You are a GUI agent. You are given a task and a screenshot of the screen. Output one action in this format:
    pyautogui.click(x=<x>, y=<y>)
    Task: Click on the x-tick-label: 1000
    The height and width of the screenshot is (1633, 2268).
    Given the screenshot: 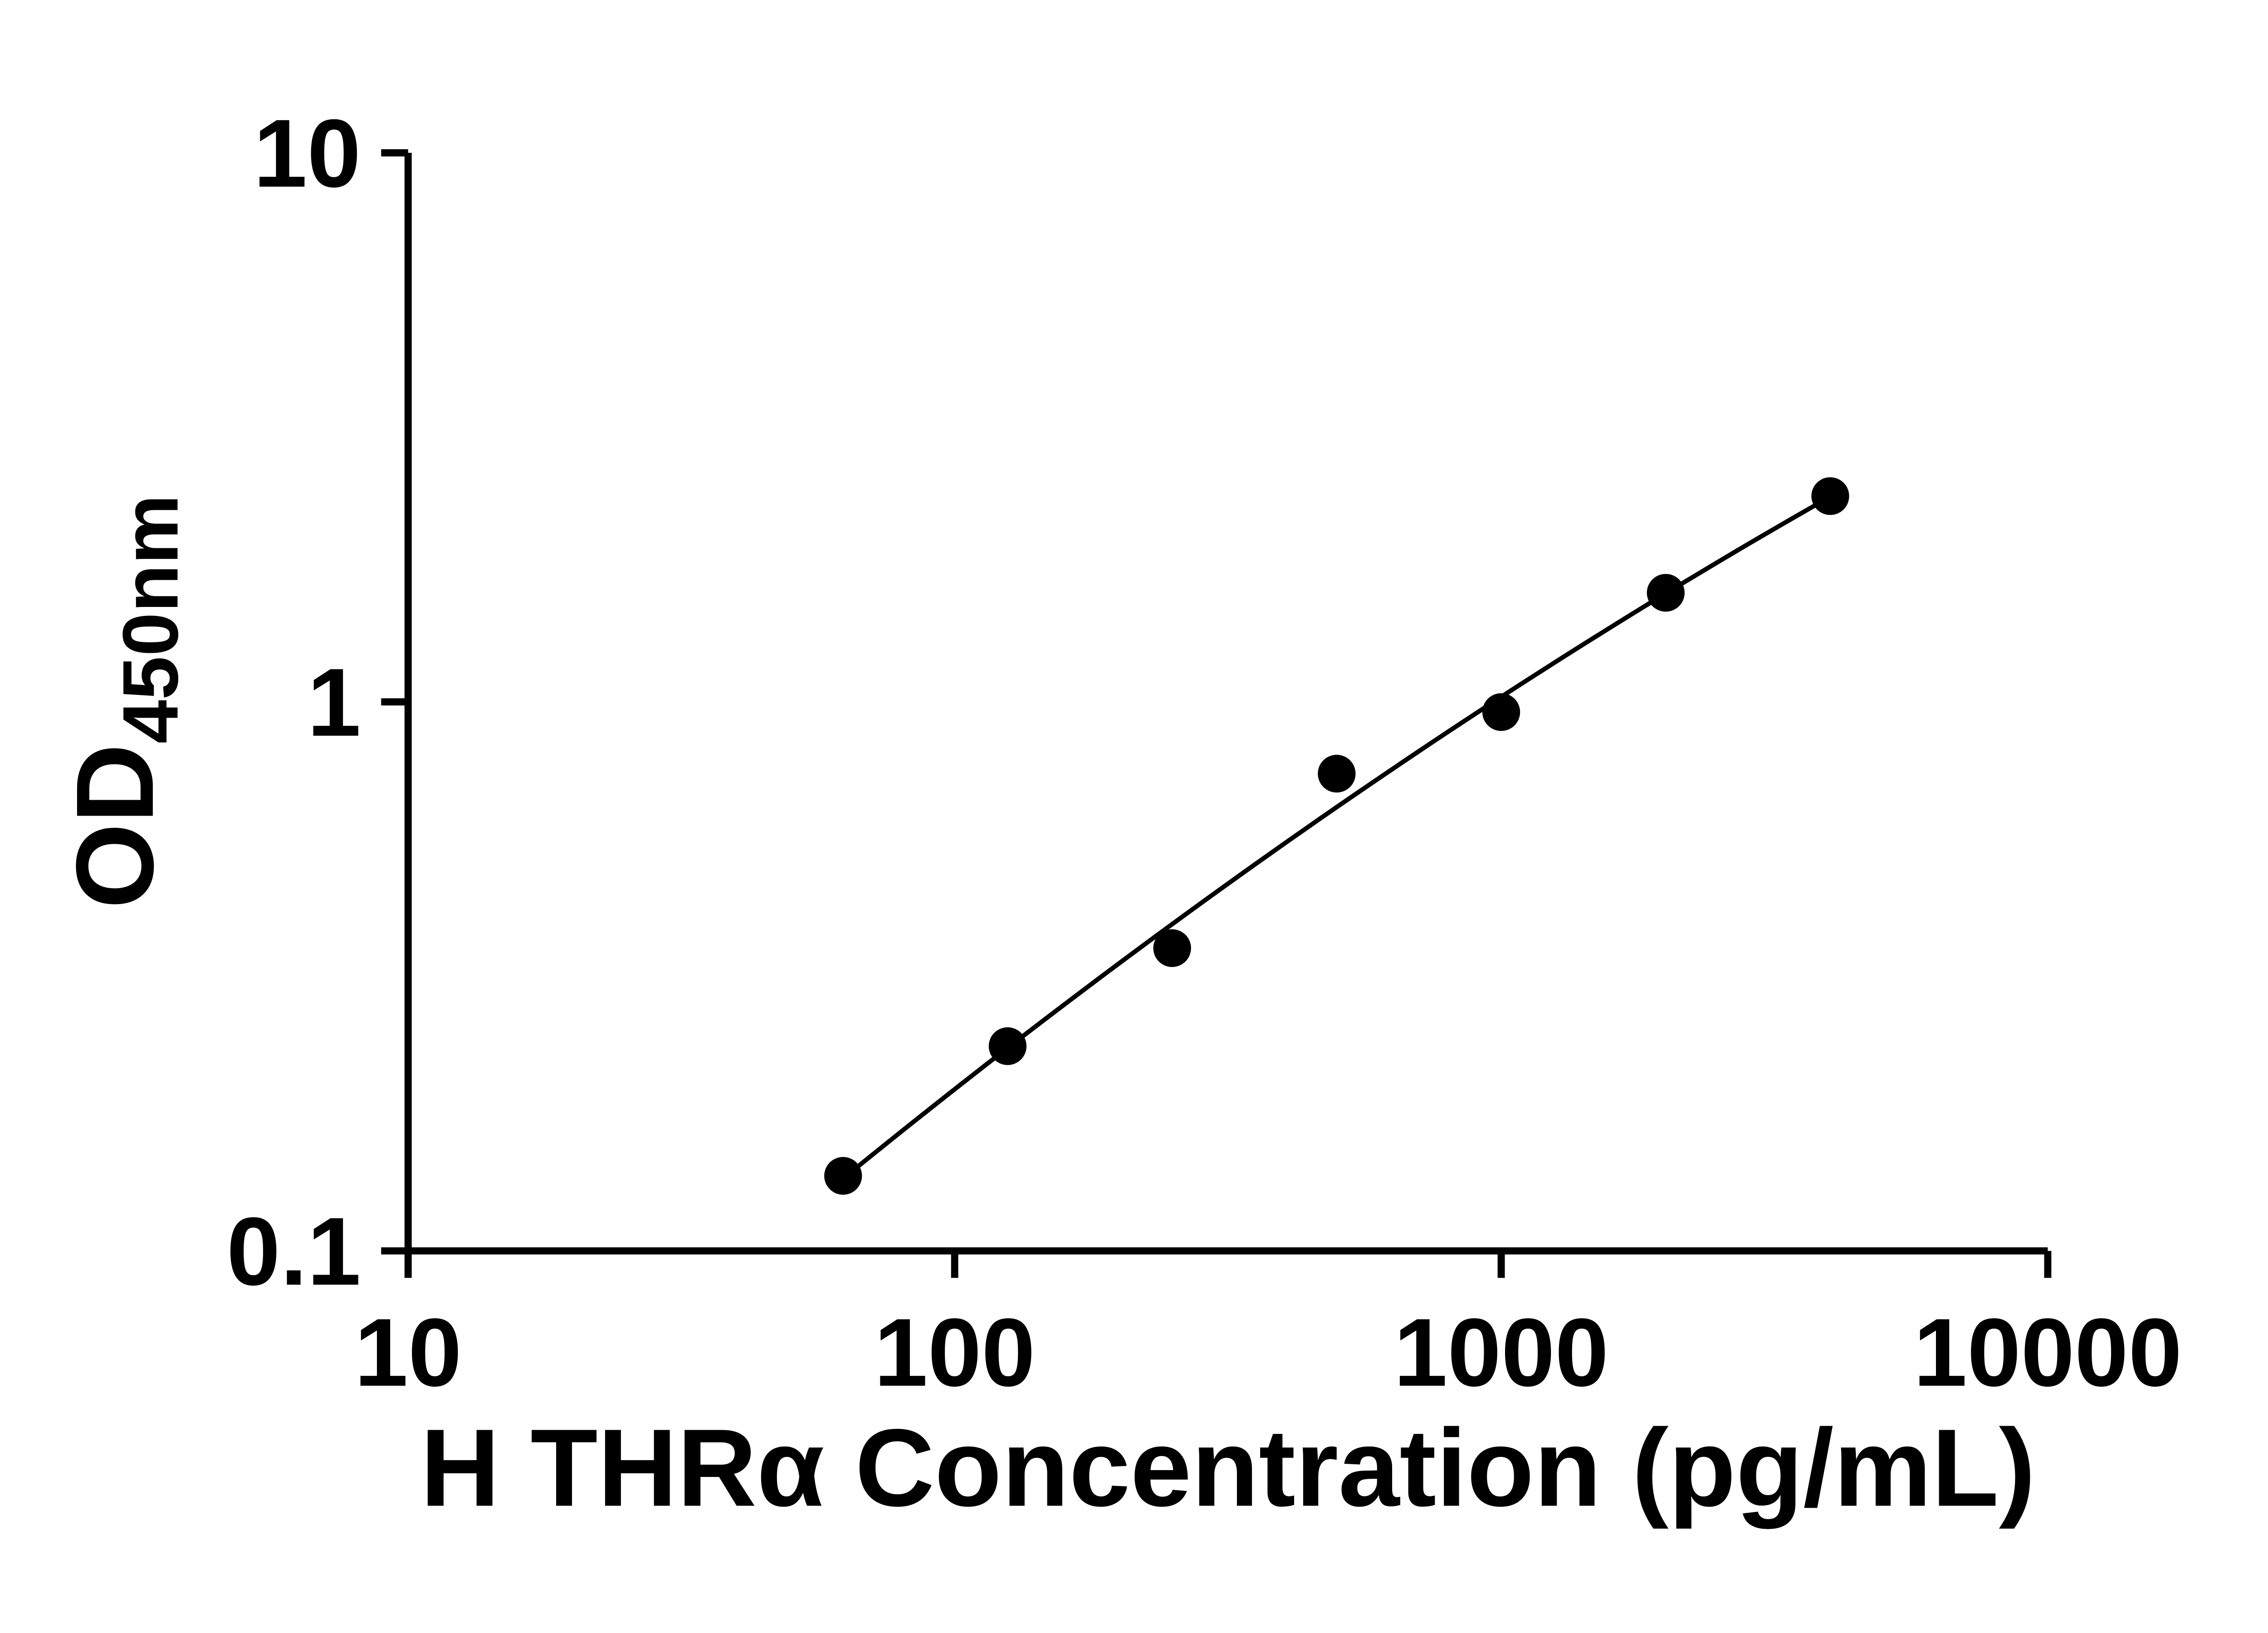 What is the action you would take?
    pyautogui.click(x=1502, y=1353)
    